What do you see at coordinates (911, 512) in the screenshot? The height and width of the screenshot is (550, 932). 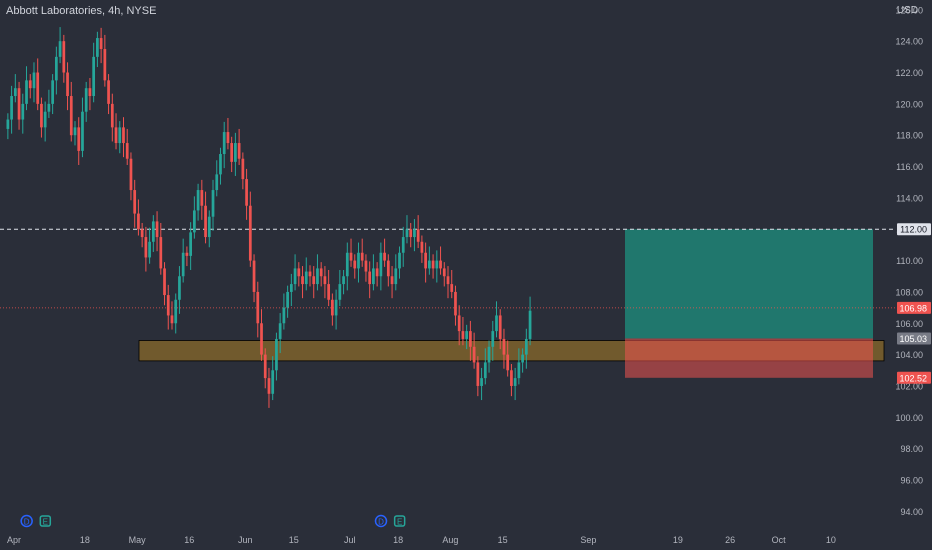 I see `y-tick-label: 94.00` at bounding box center [911, 512].